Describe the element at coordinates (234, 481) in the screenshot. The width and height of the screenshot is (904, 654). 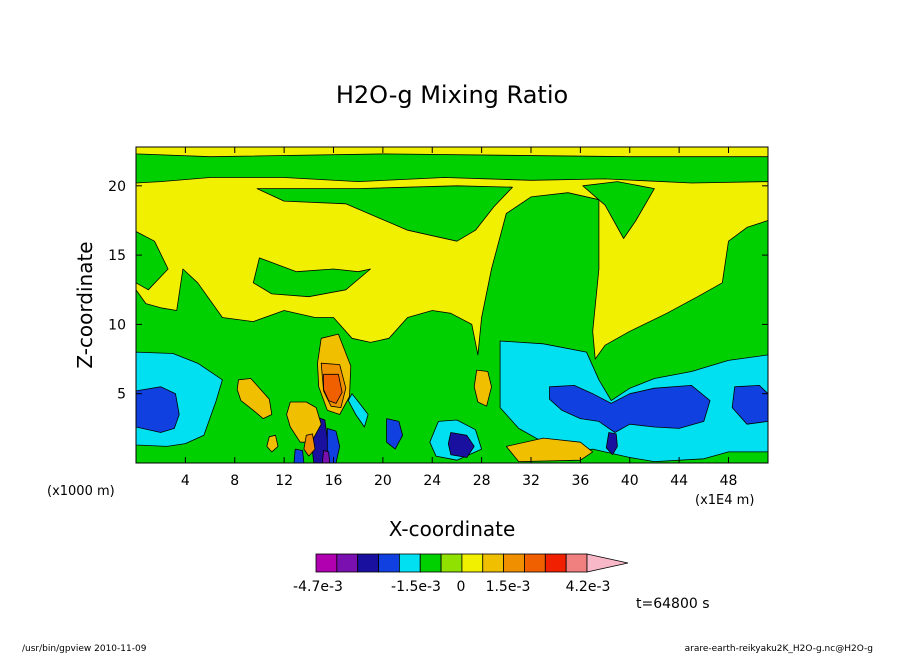
I see `x-tick-label: 8` at that location.